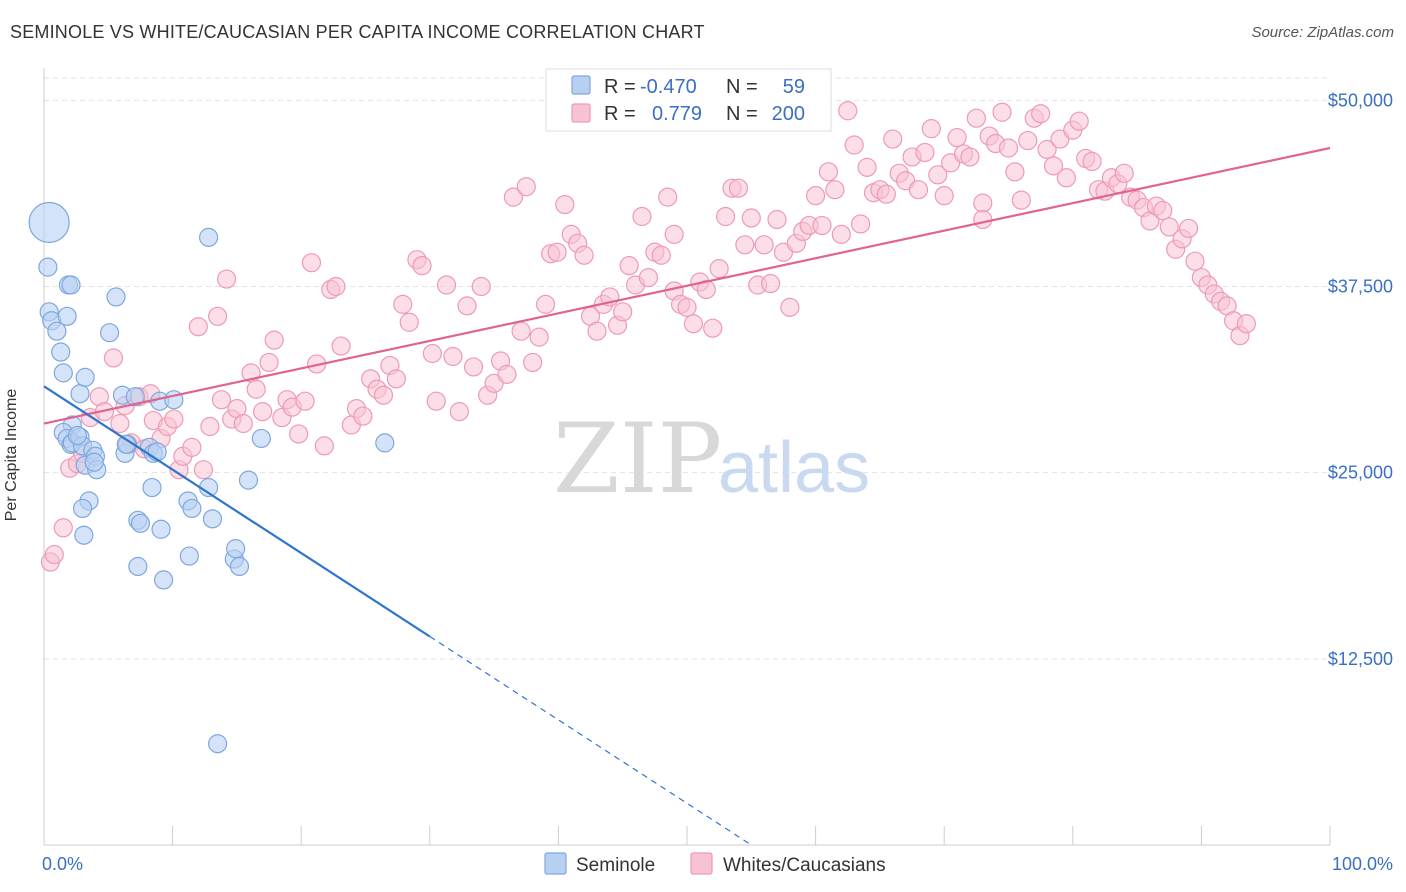  I want to click on series-legend: Seminole Whites/Caucasians, so click(715, 864).